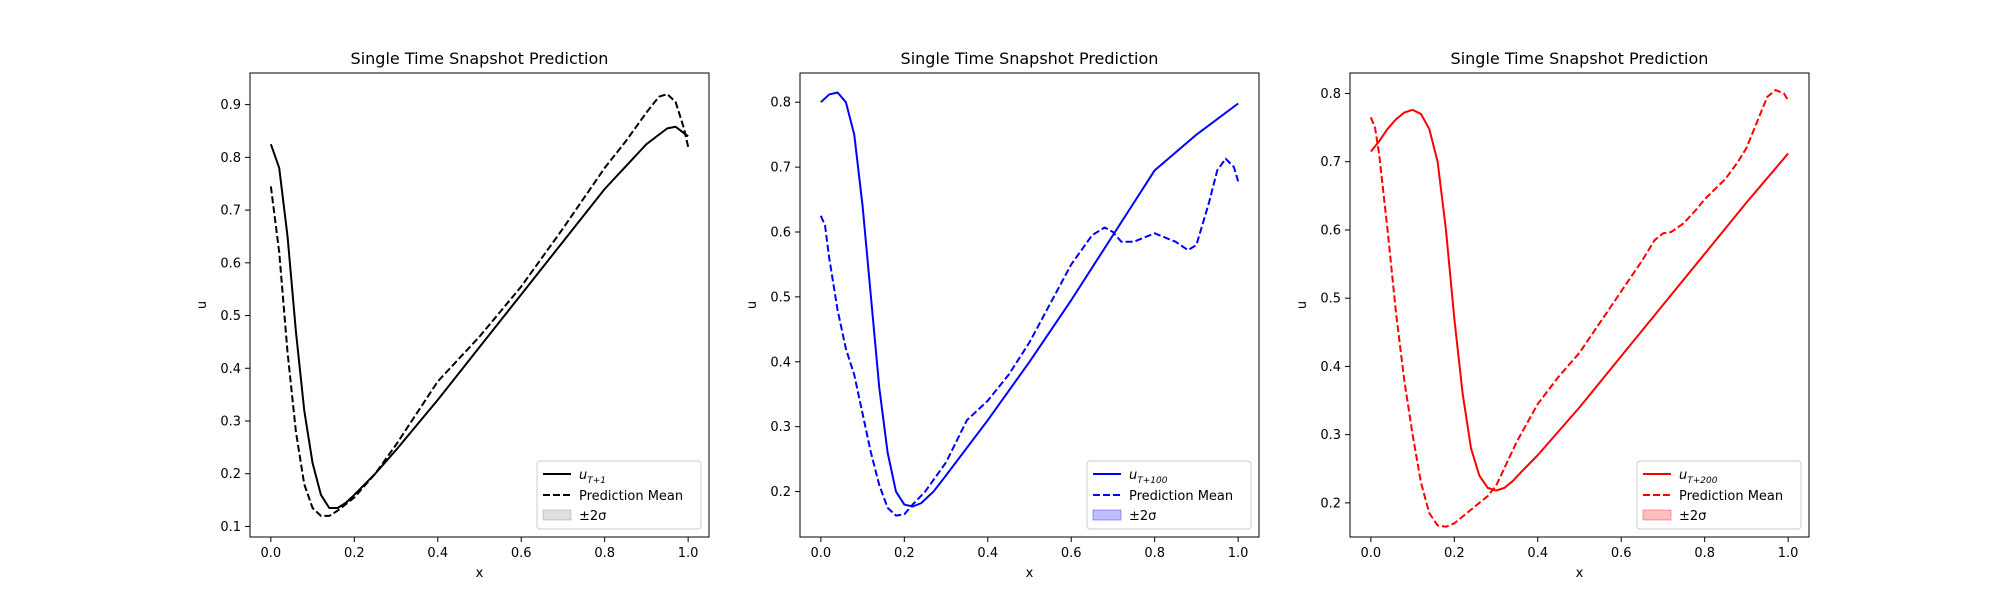 The image size is (2000, 600). Describe the element at coordinates (1702, 481) in the screenshot. I see `legend-true-sub: T+200` at that location.